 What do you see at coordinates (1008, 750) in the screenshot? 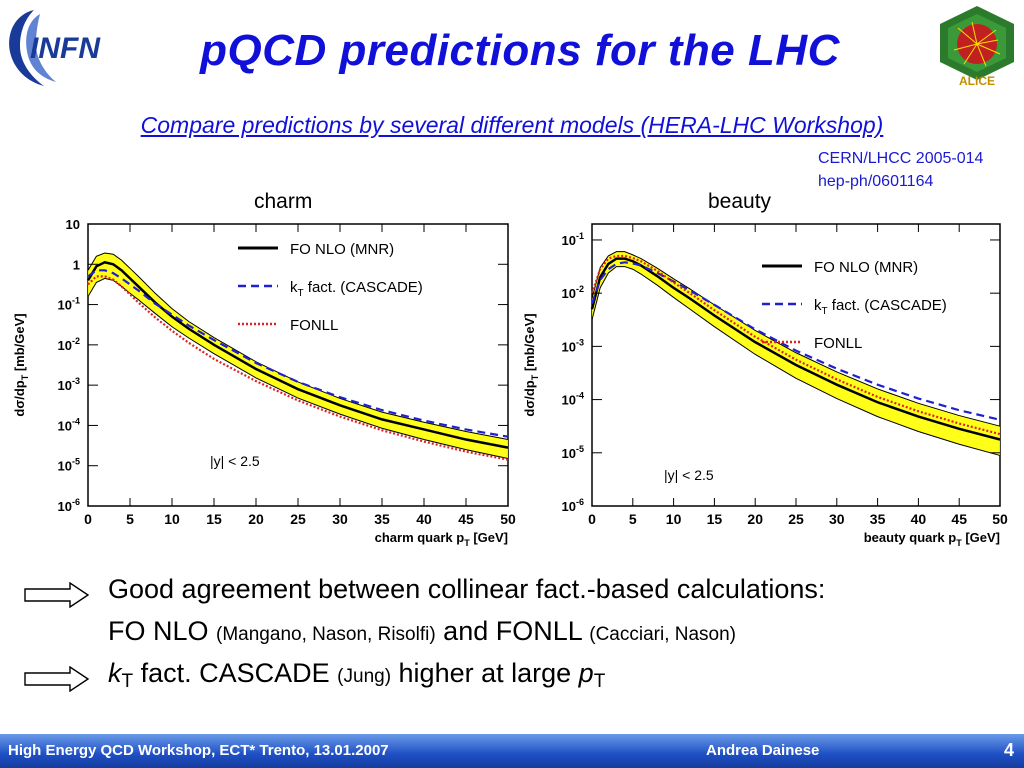
I see `page-number: 4` at bounding box center [1008, 750].